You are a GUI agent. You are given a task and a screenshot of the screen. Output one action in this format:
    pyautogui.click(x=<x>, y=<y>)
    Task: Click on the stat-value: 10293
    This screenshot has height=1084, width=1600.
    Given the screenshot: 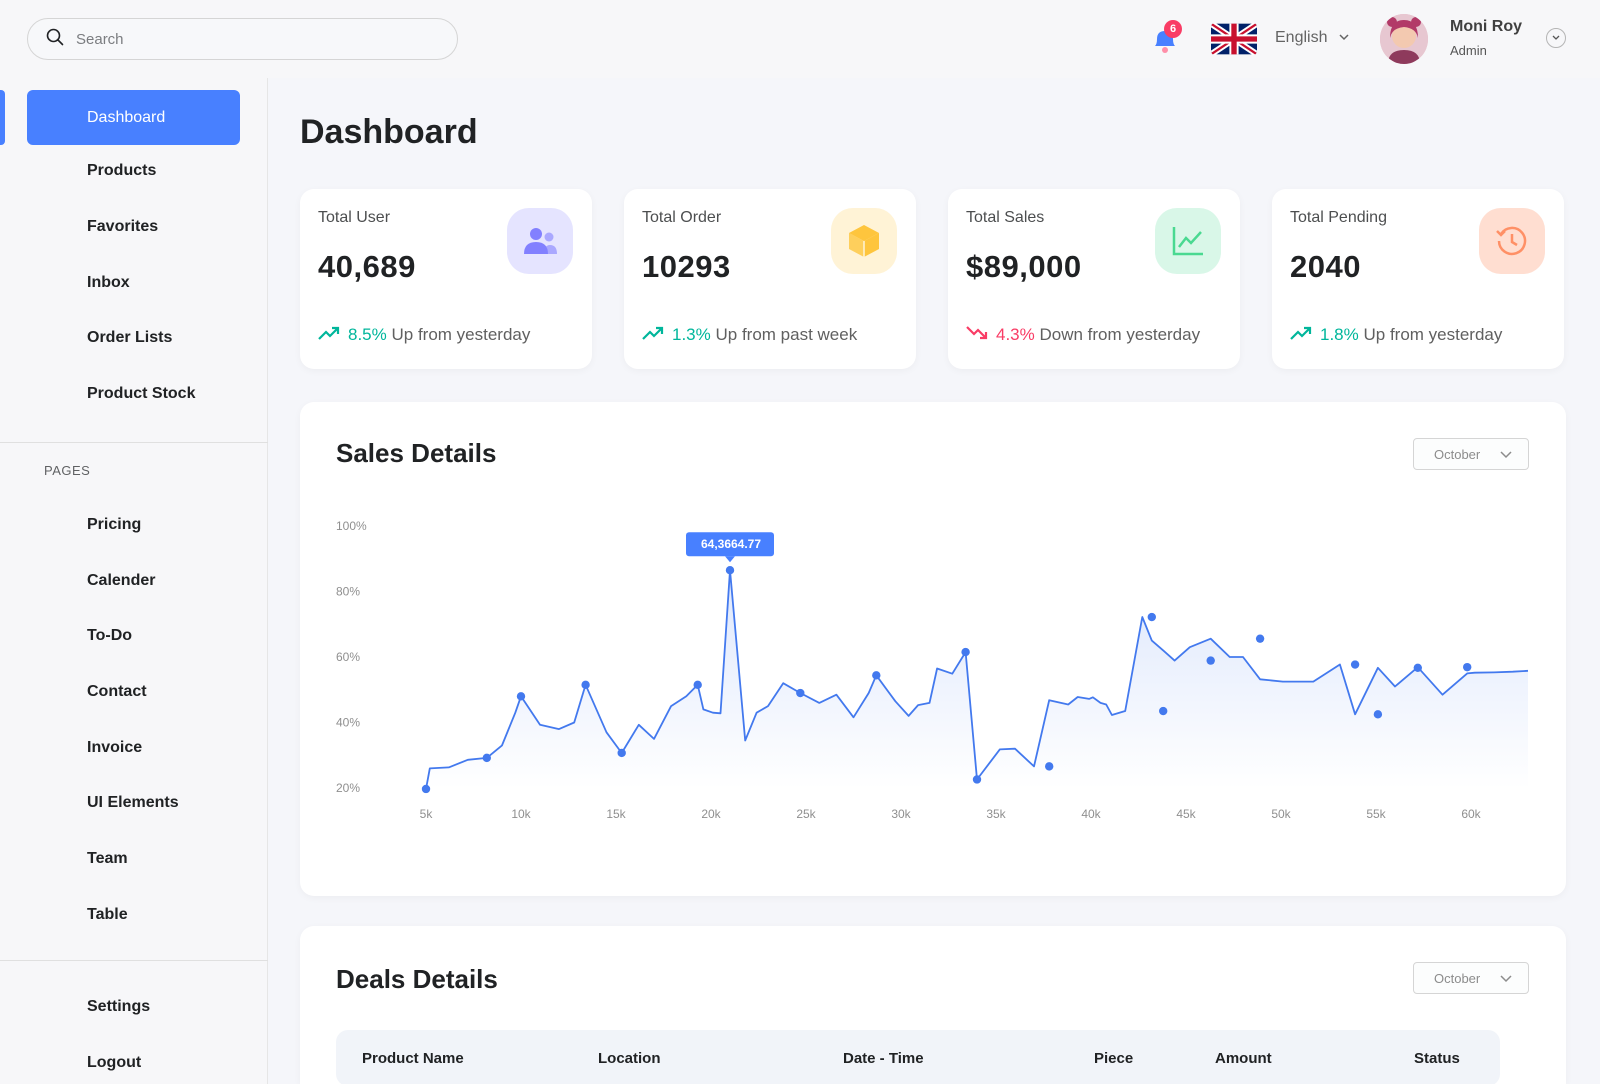 What is the action you would take?
    pyautogui.click(x=686, y=266)
    